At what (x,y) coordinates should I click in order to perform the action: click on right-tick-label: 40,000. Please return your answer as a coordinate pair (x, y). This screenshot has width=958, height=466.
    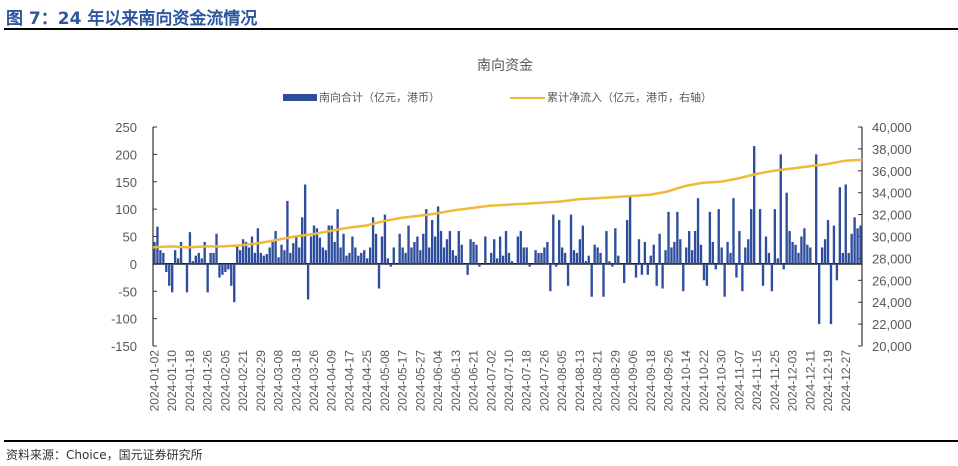
    Looking at the image, I should click on (892, 127).